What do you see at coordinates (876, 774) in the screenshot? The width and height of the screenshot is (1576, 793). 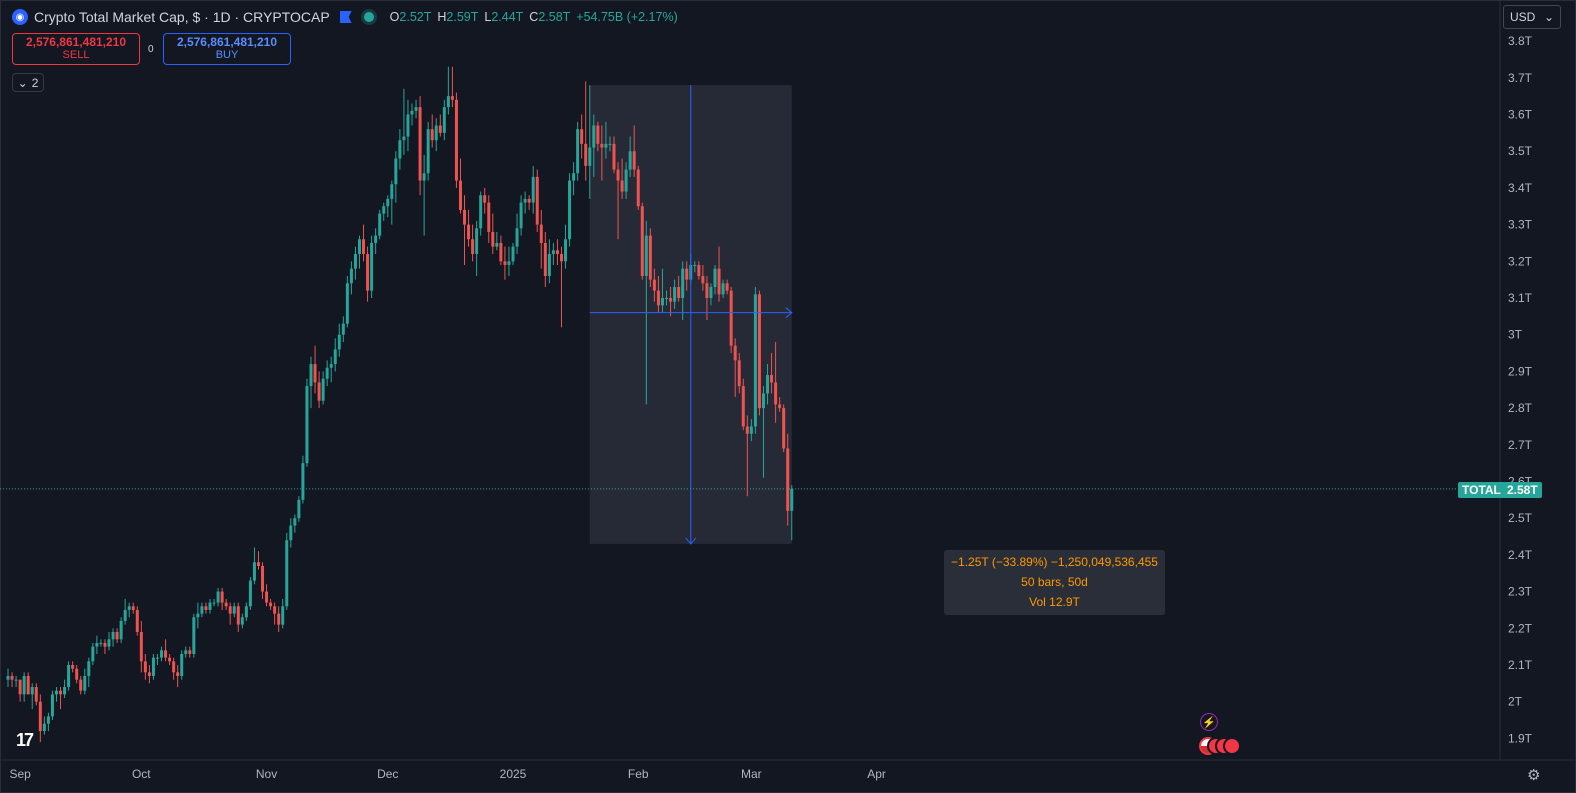 I see `time-tick-label: Apr` at bounding box center [876, 774].